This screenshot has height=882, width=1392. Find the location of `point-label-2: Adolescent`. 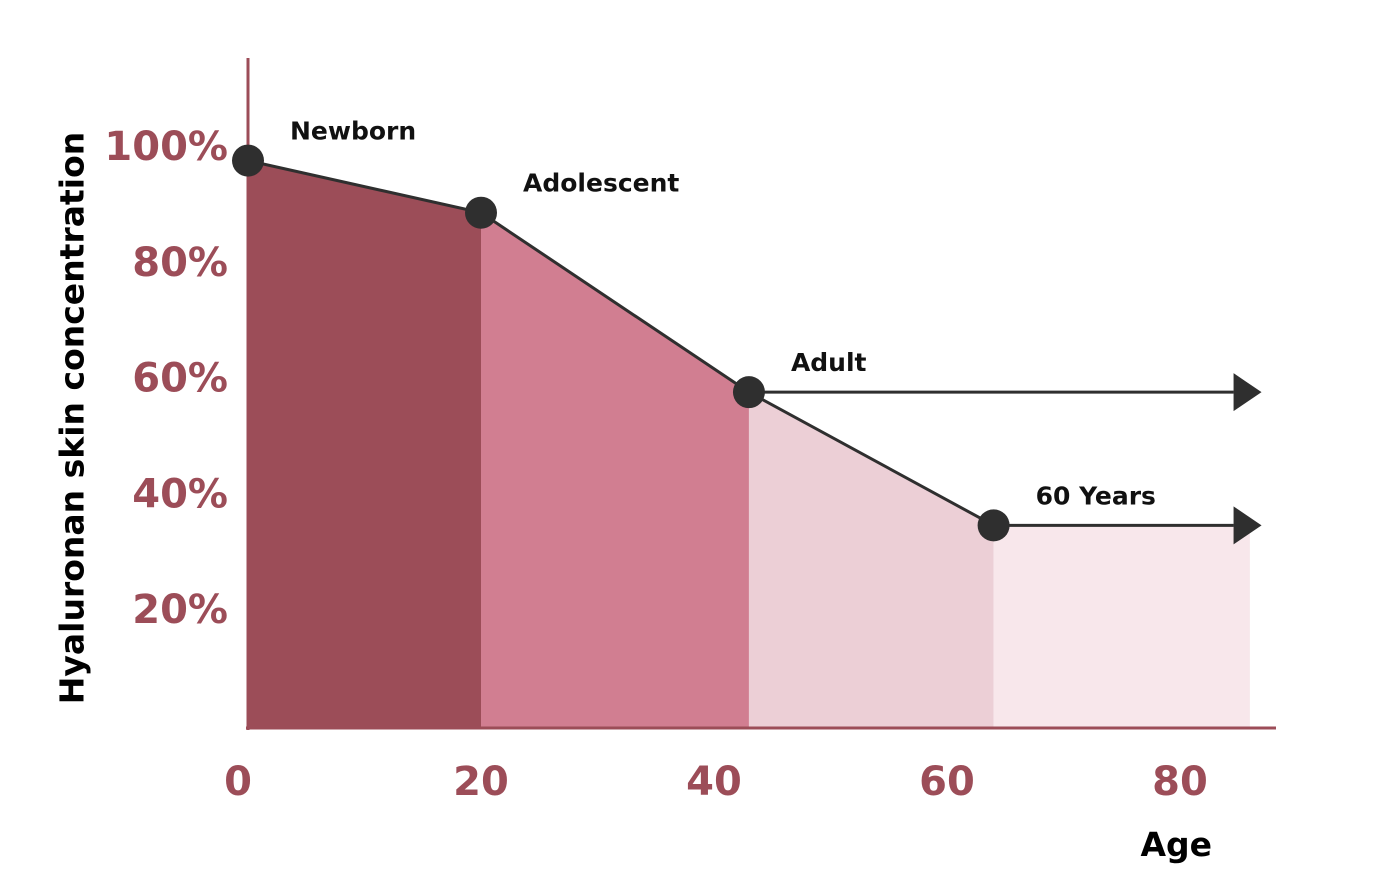

point-label-2: Adolescent is located at coordinates (601, 183).